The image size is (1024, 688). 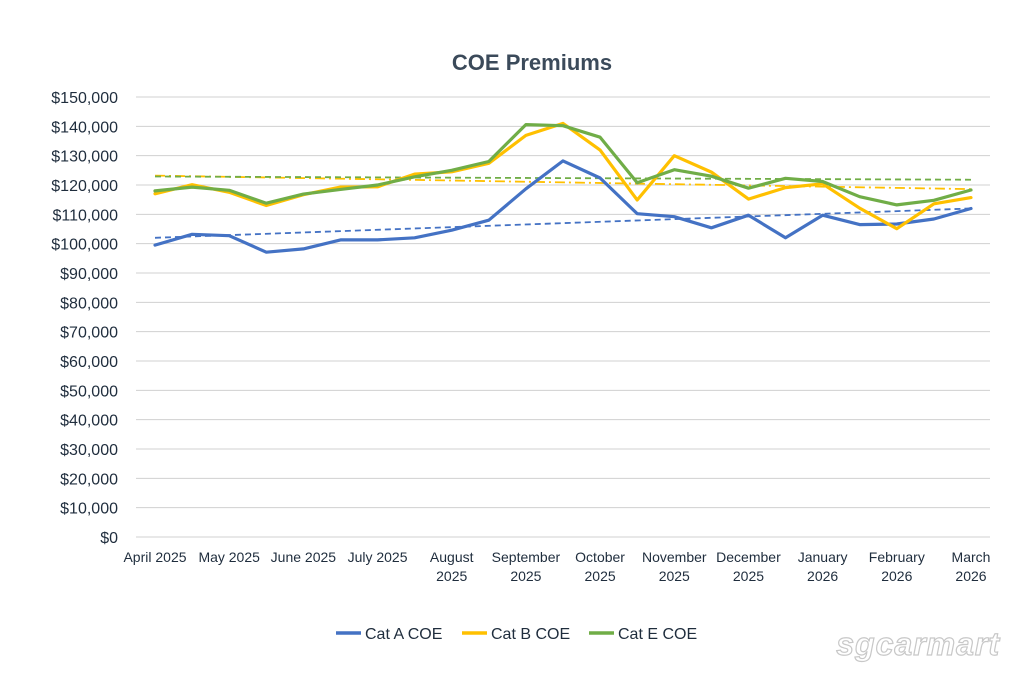 I want to click on y-tick-label: $10,000, so click(x=89, y=509).